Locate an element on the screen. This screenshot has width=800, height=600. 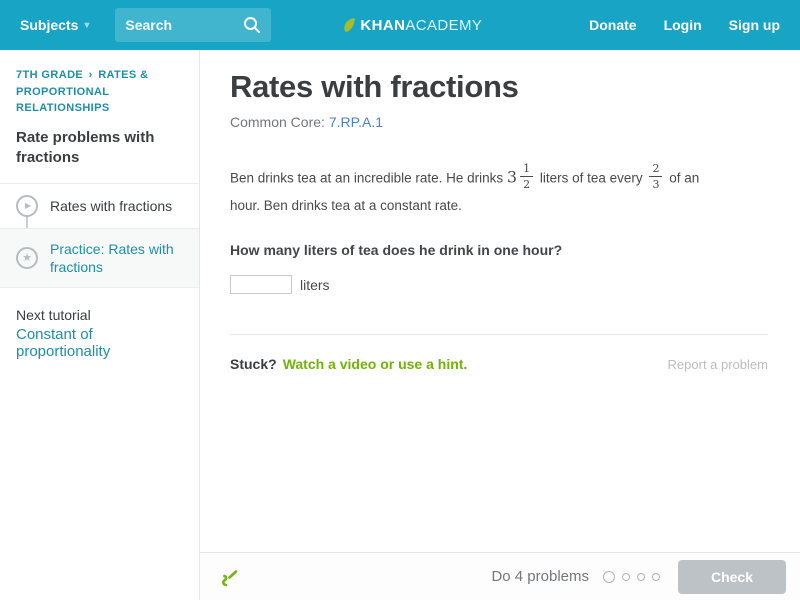
tutorial-title: Rate problems with fractions is located at coordinates (85, 147).